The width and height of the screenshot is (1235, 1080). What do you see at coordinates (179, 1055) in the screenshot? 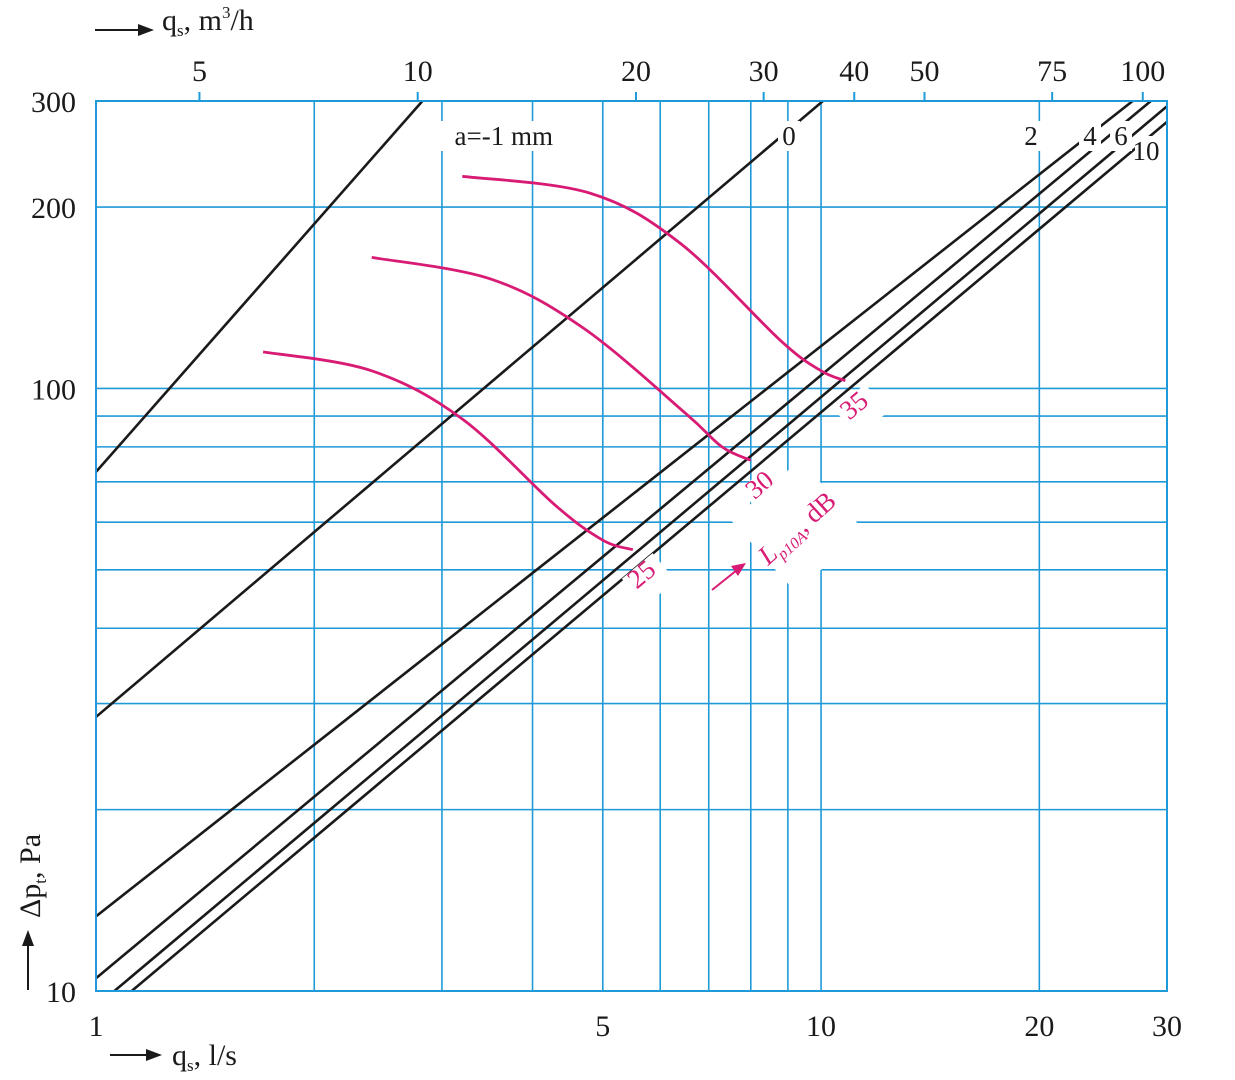
I see `bottom-x-axis-label: q` at bounding box center [179, 1055].